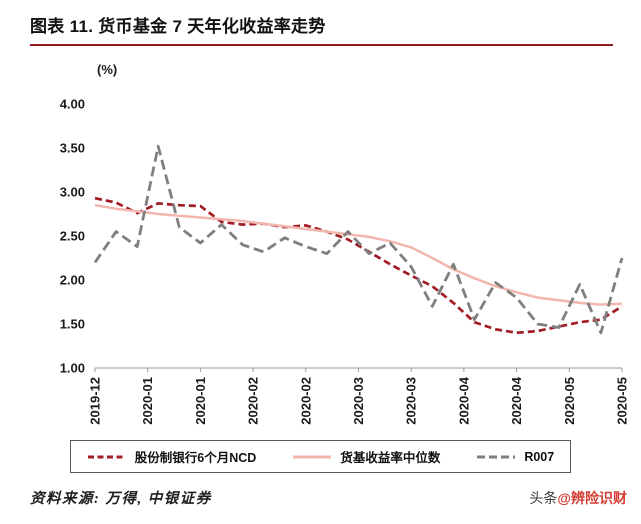 The height and width of the screenshot is (524, 641). Describe the element at coordinates (390, 458) in the screenshot. I see `legend-label-median: 货基收益率中位数` at that location.